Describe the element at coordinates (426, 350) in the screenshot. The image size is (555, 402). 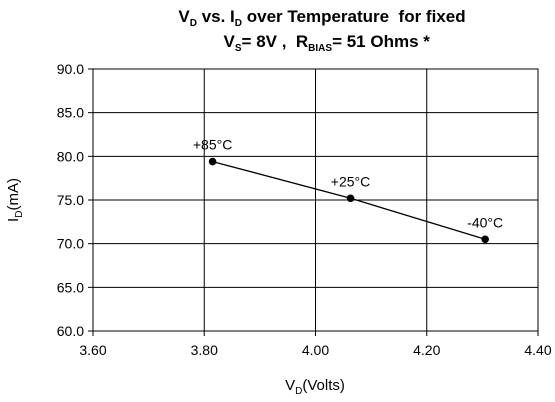
I see `x-tick-label: 4.20` at that location.